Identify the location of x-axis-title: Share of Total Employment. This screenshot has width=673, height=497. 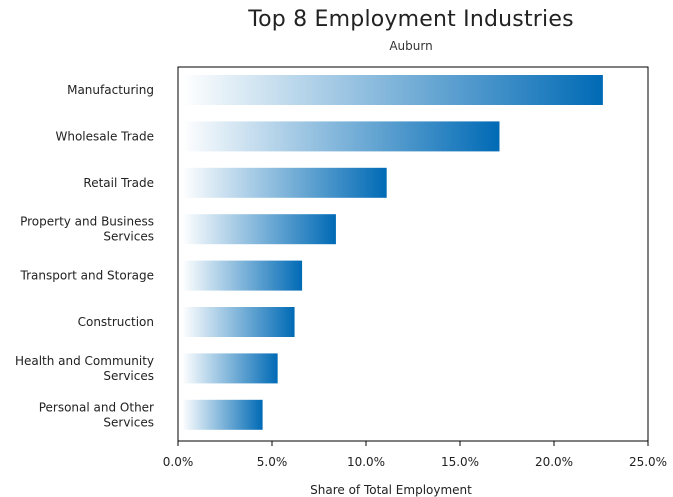
(391, 490).